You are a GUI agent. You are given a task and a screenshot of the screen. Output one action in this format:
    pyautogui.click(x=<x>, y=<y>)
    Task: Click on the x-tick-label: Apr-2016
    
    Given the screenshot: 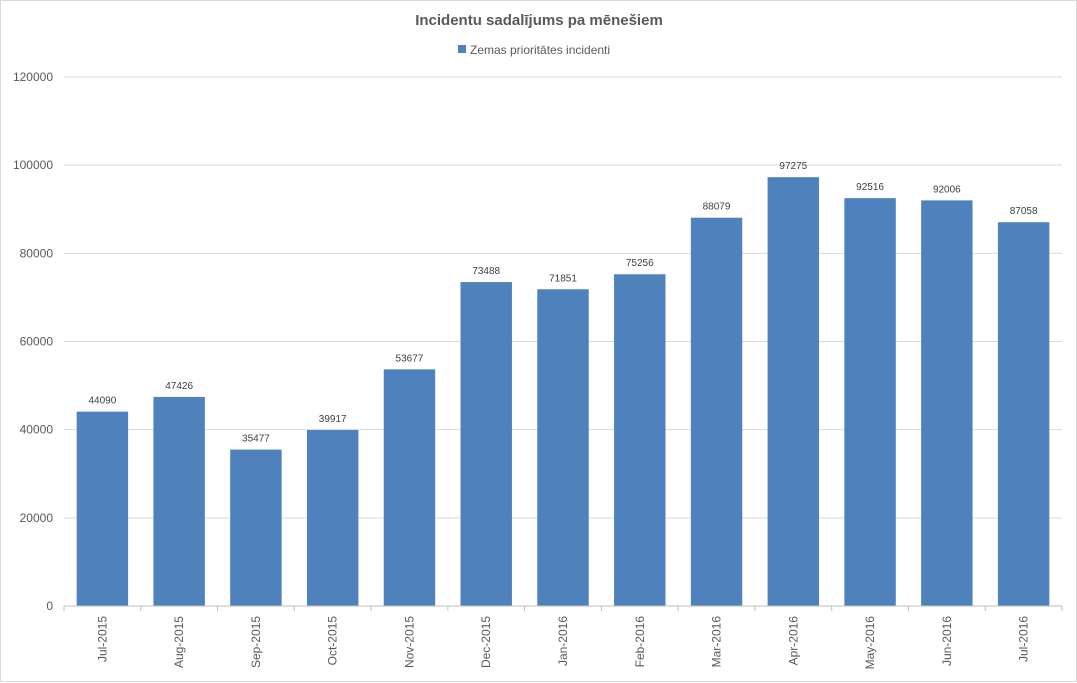 What is the action you would take?
    pyautogui.click(x=793, y=641)
    